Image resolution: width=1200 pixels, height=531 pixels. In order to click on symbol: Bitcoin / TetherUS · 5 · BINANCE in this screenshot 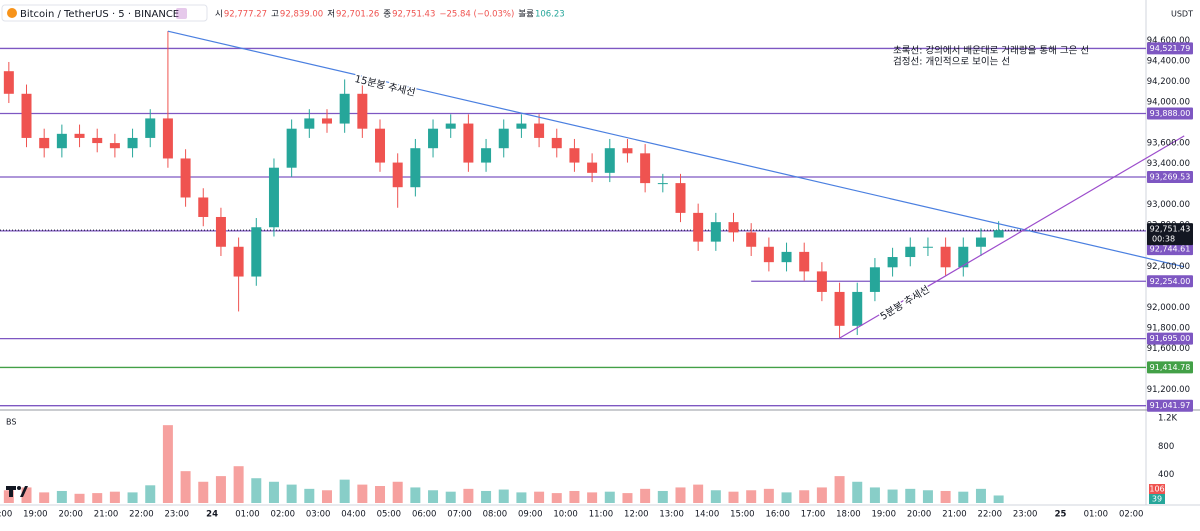, I will do `click(99, 14)`.